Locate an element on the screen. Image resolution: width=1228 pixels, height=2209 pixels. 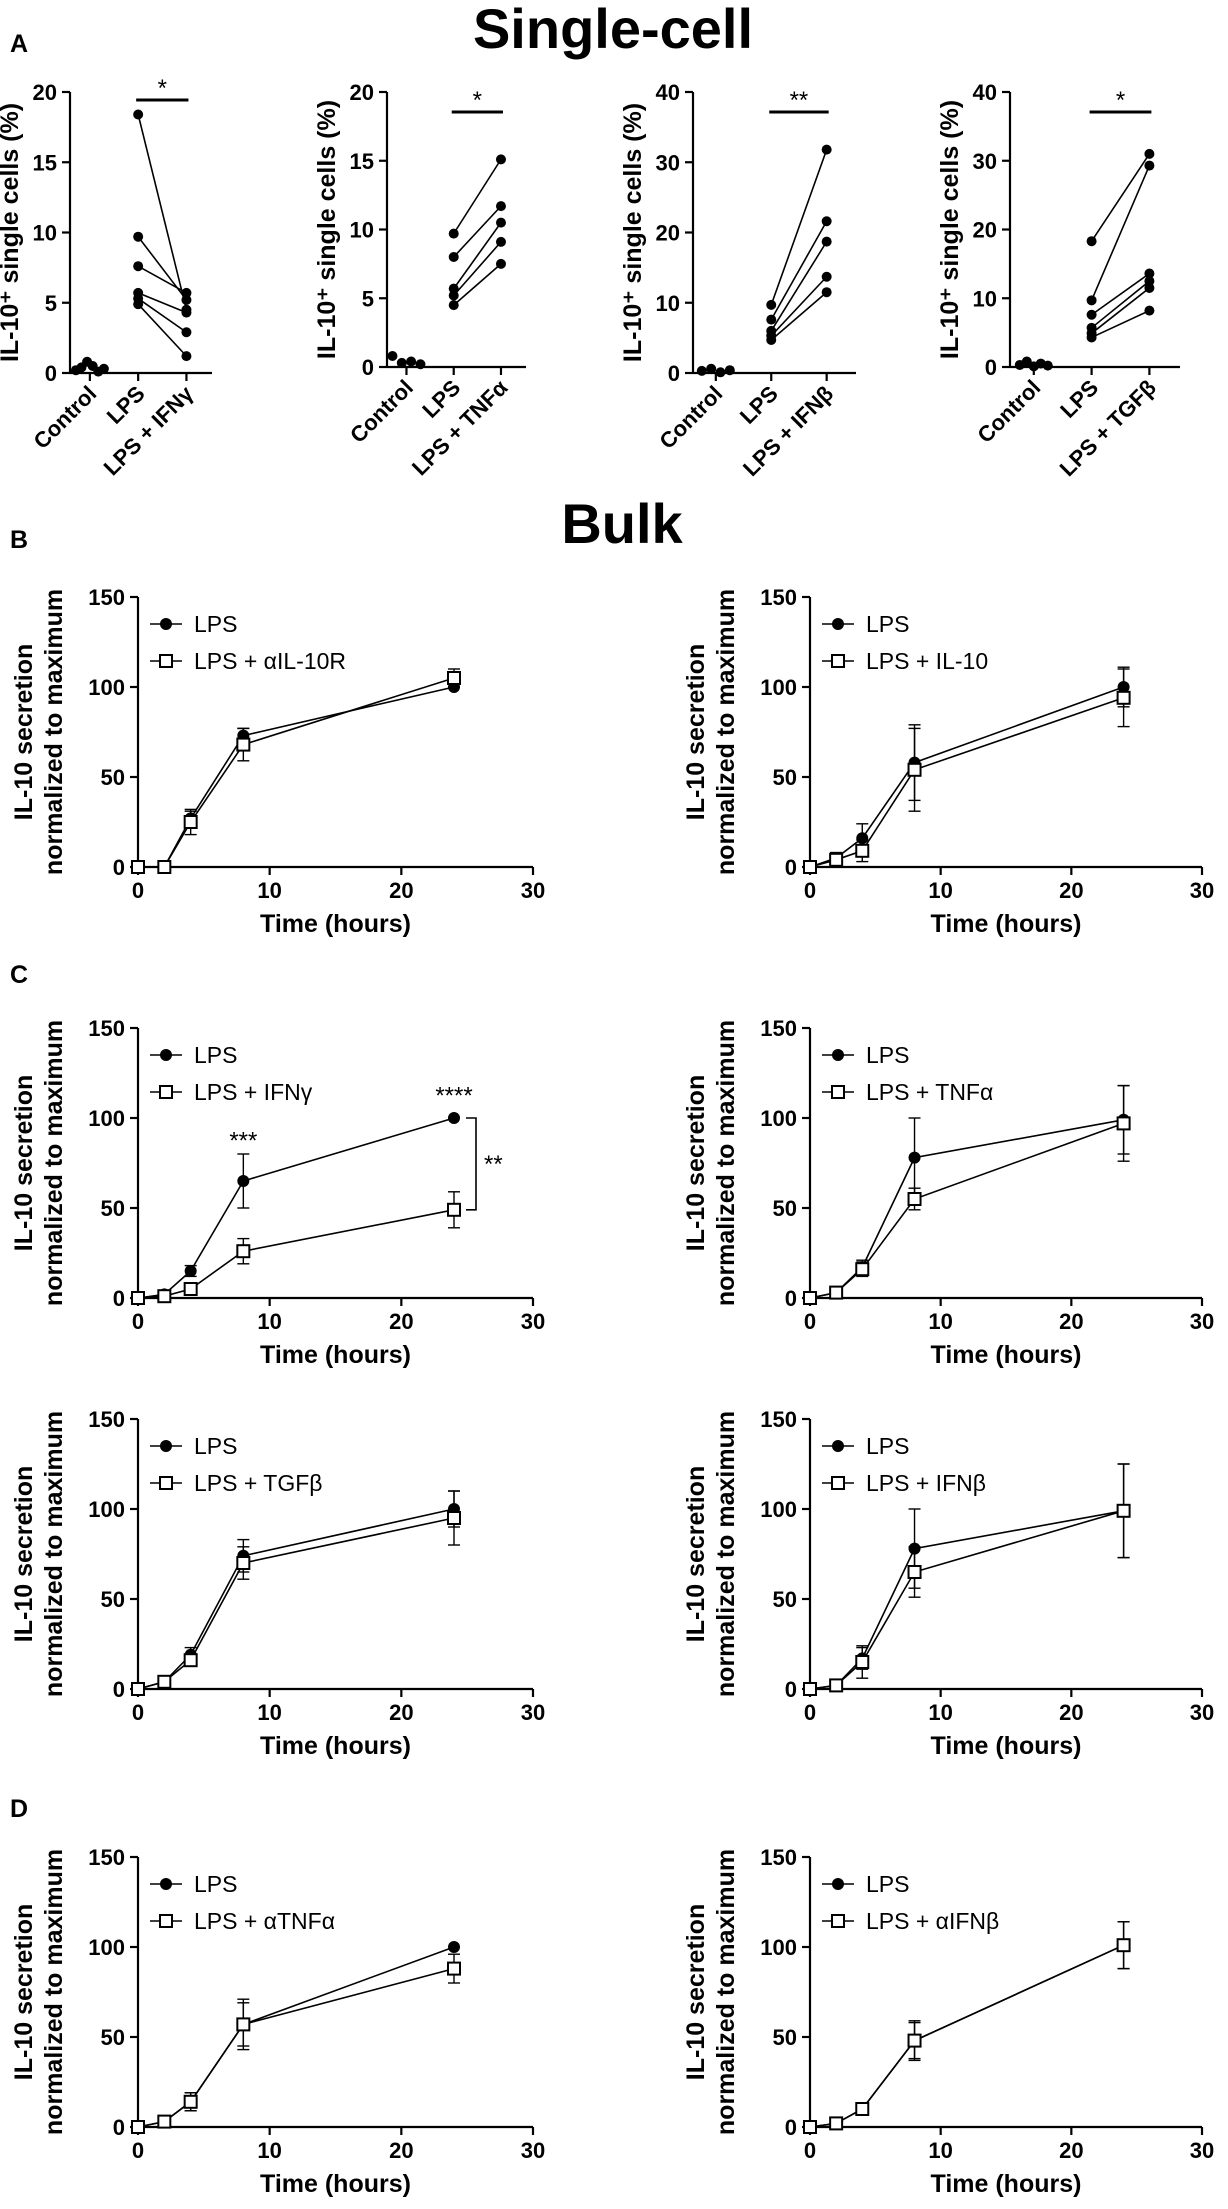
panel-label-c: C is located at coordinates (19, 975).